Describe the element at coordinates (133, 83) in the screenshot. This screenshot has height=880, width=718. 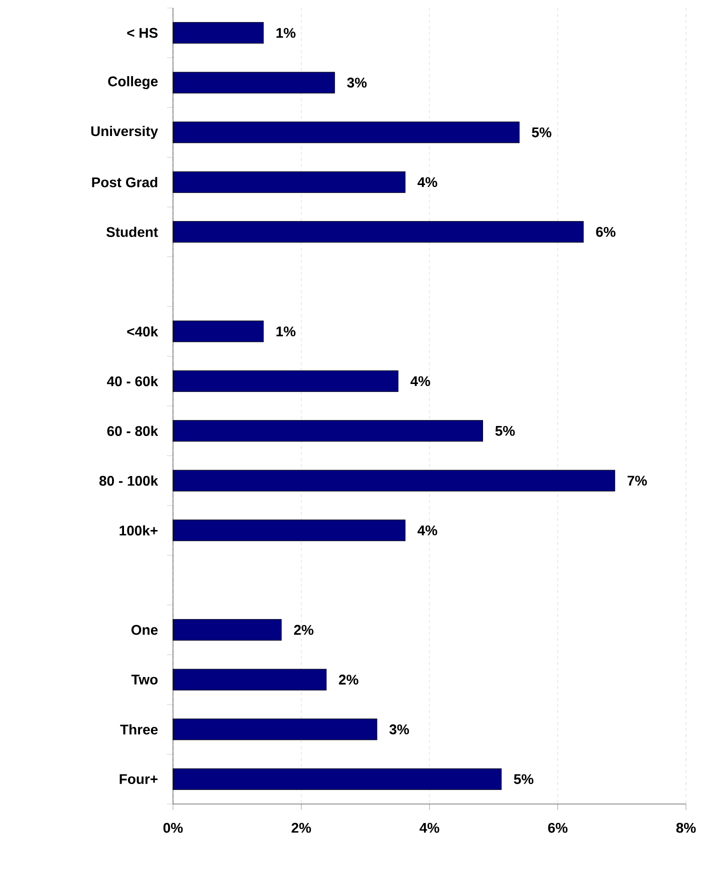
I see `y-tick-label: College` at that location.